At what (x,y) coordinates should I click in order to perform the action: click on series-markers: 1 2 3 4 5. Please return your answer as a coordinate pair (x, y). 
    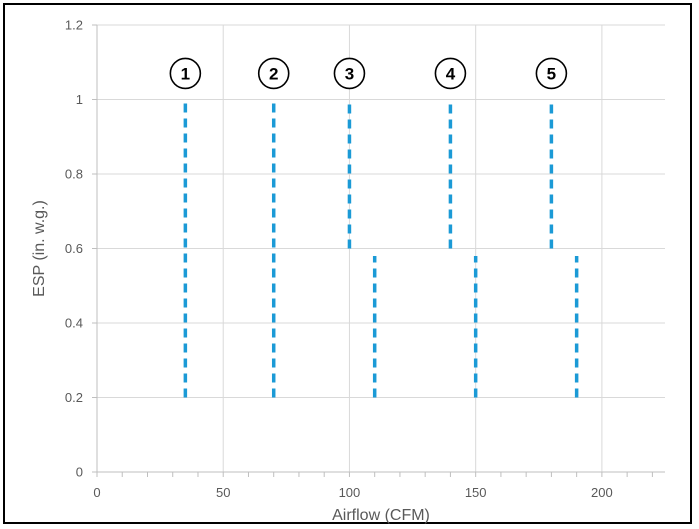
    Looking at the image, I should click on (368, 73).